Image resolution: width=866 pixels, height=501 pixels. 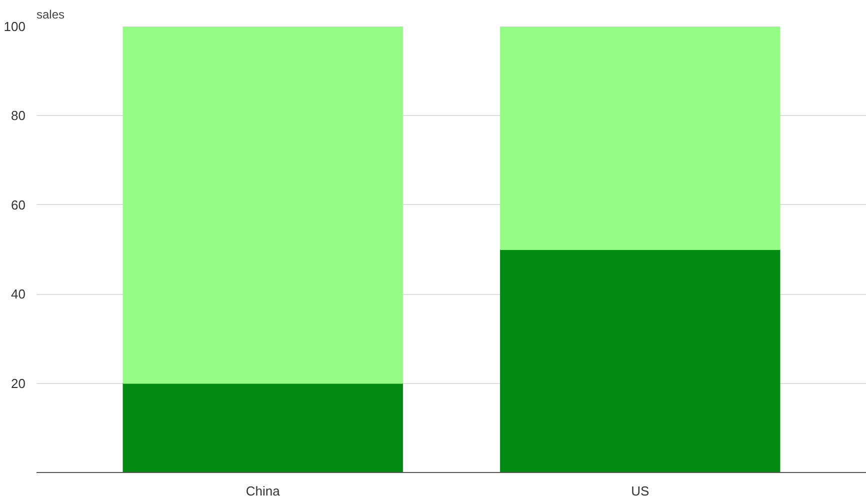 What do you see at coordinates (640, 491) in the screenshot?
I see `x-tick-label: US` at bounding box center [640, 491].